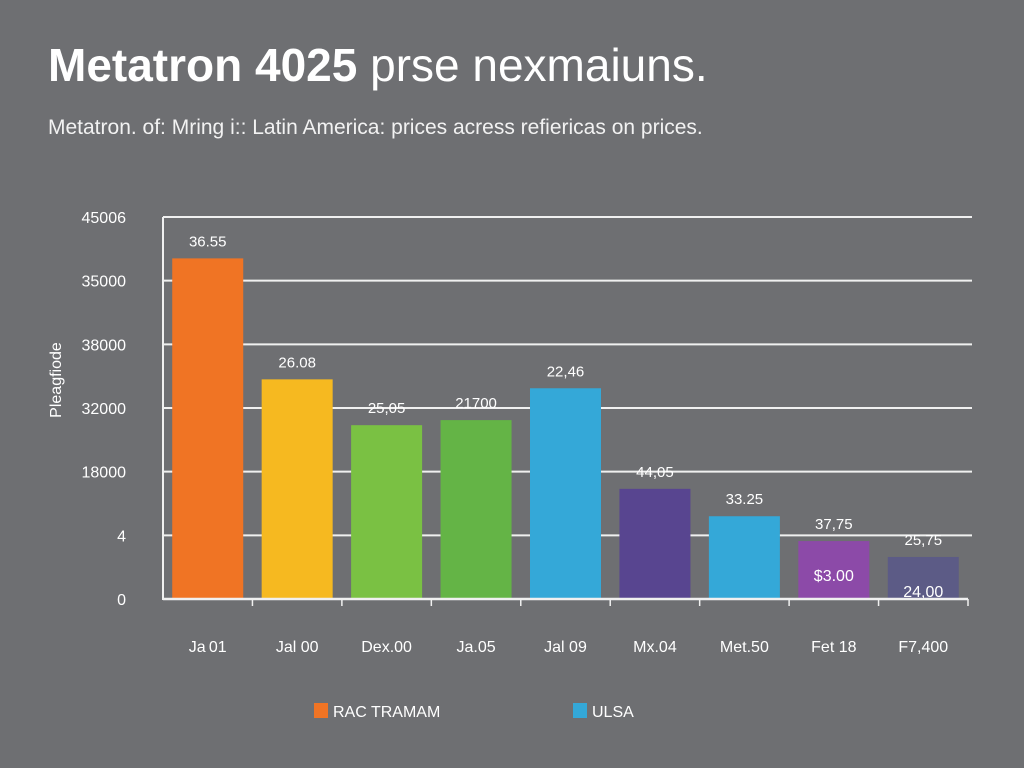 The width and height of the screenshot is (1024, 768). What do you see at coordinates (387, 408) in the screenshot?
I see `data-label: 25,05` at bounding box center [387, 408].